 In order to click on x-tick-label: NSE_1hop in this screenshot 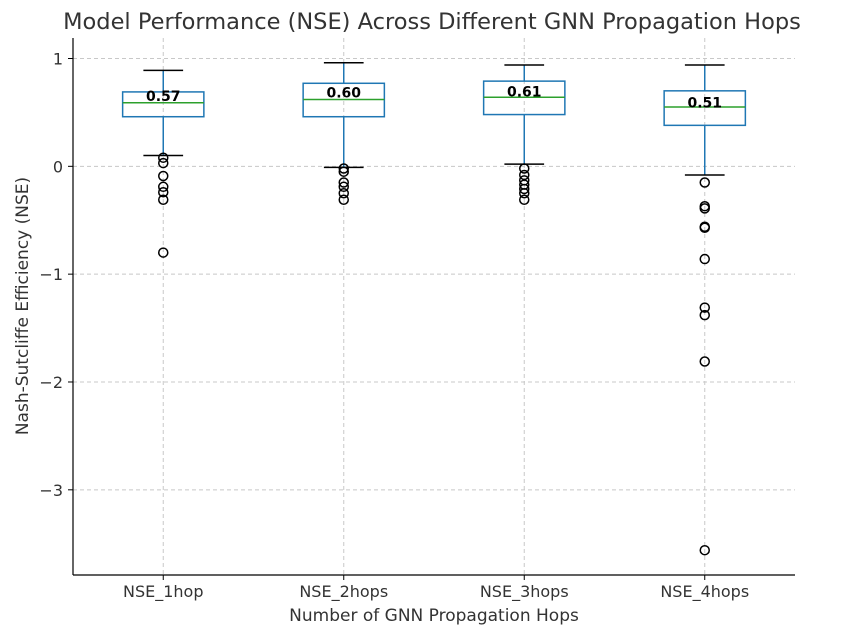, I will do `click(163, 592)`.